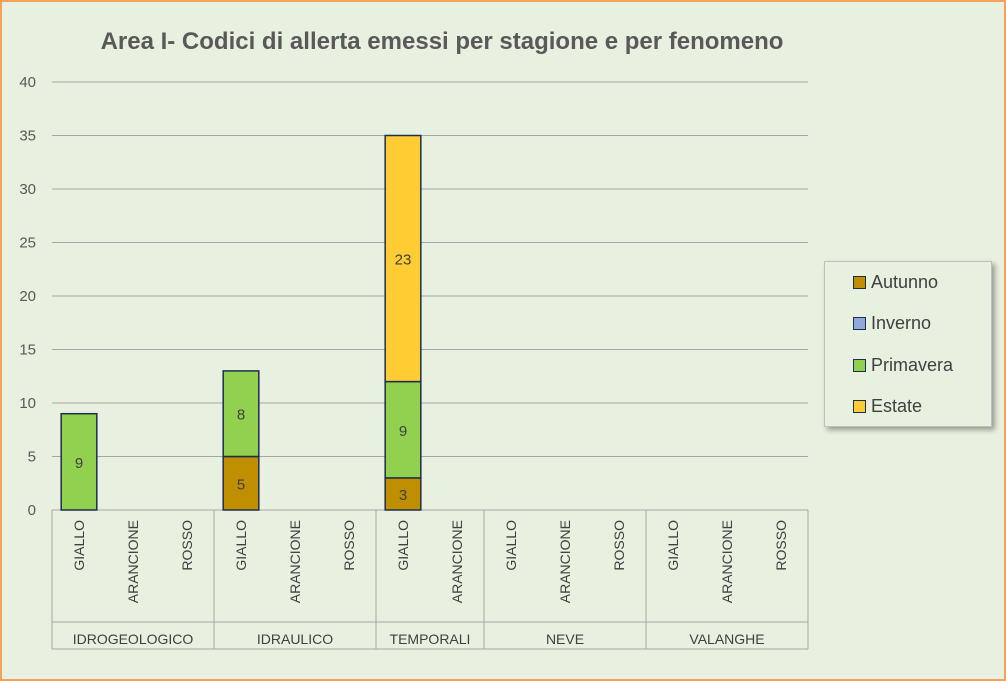 The width and height of the screenshot is (1006, 681). Describe the element at coordinates (27, 296) in the screenshot. I see `y-tick-label: 20` at that location.